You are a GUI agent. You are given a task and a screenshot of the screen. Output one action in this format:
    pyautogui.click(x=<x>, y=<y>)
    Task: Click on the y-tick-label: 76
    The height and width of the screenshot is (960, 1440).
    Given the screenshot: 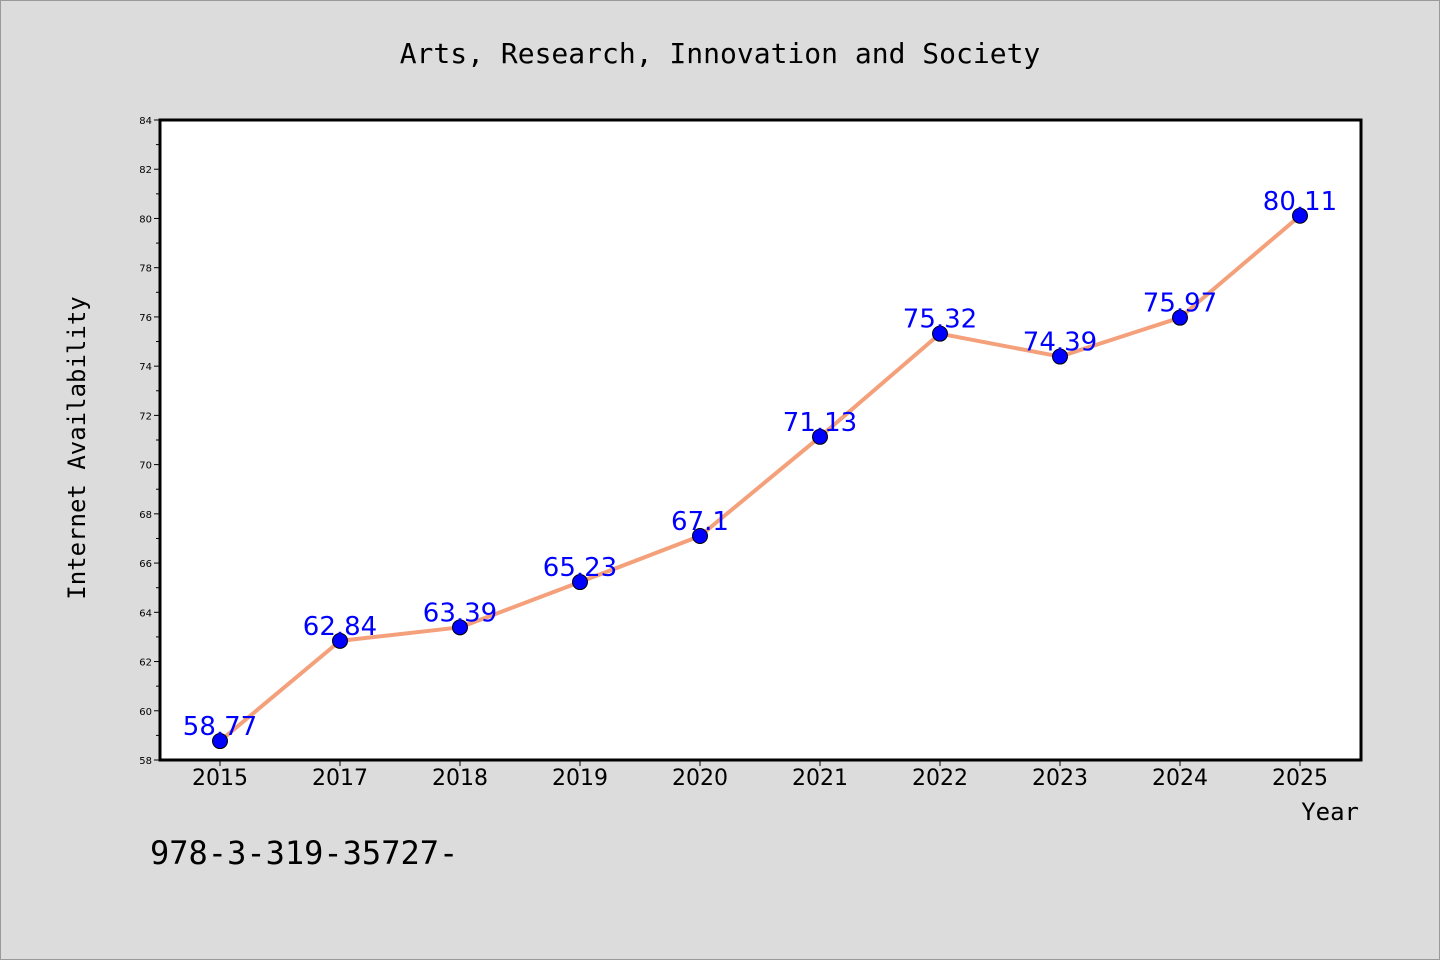 What is the action you would take?
    pyautogui.click(x=145, y=318)
    